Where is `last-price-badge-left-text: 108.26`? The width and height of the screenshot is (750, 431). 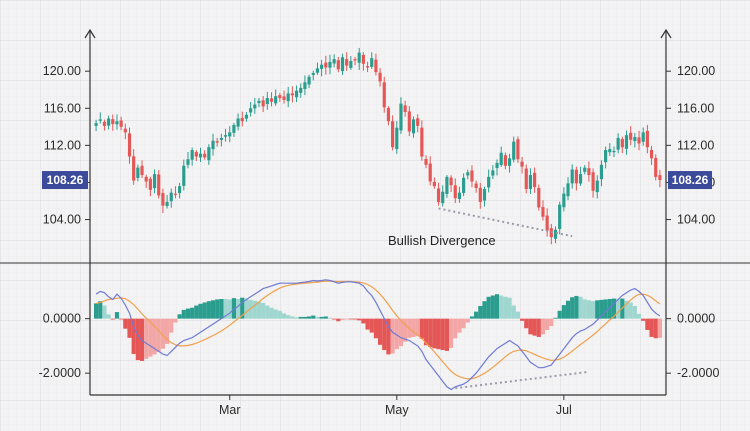
last-price-badge-left-text: 108.26 is located at coordinates (65, 180).